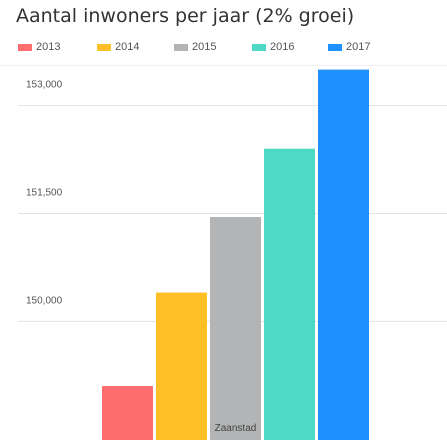 The image size is (447, 440). What do you see at coordinates (185, 16) in the screenshot?
I see `chart-title: Aantal inwoners per jaar (2% groei)` at bounding box center [185, 16].